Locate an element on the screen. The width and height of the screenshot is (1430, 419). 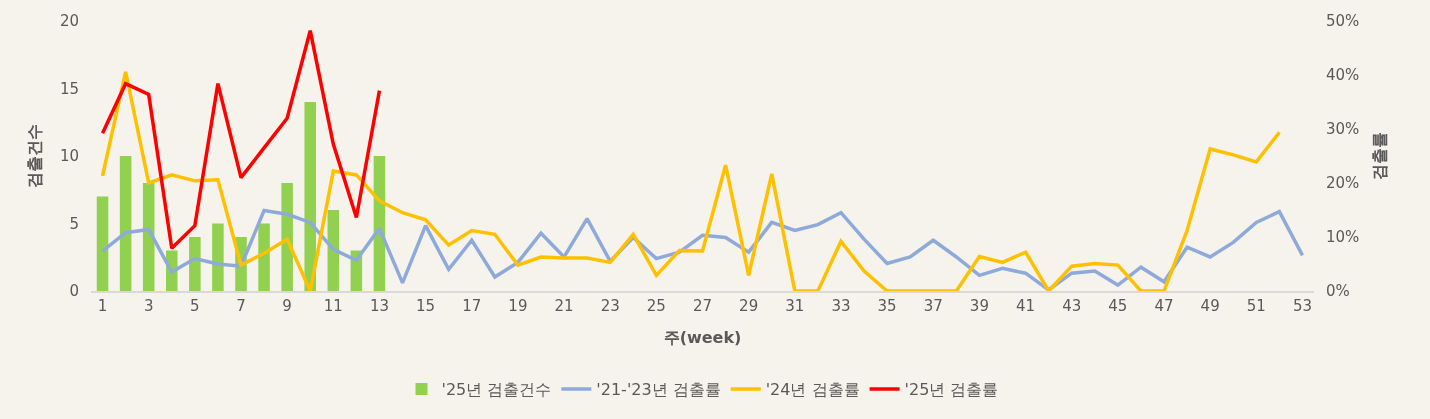
x-tick-label: 51 is located at coordinates (1256, 306).